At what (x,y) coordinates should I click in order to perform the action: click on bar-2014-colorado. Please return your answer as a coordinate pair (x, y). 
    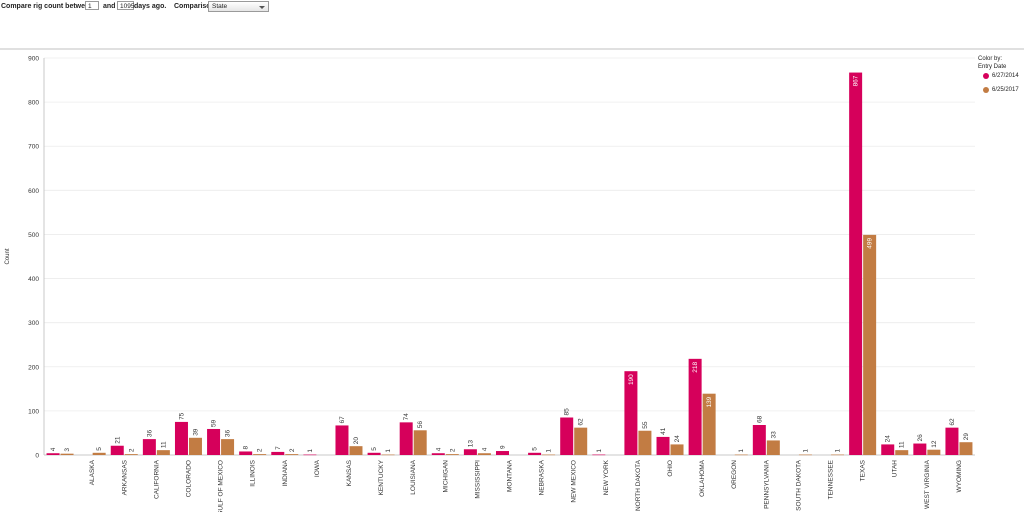
    Looking at the image, I should click on (181, 438).